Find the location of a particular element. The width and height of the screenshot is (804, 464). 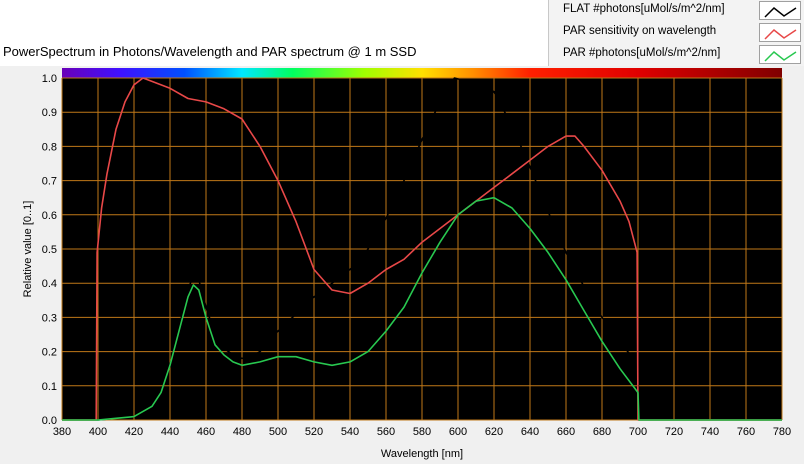

x-tick-label: 720 is located at coordinates (674, 432).